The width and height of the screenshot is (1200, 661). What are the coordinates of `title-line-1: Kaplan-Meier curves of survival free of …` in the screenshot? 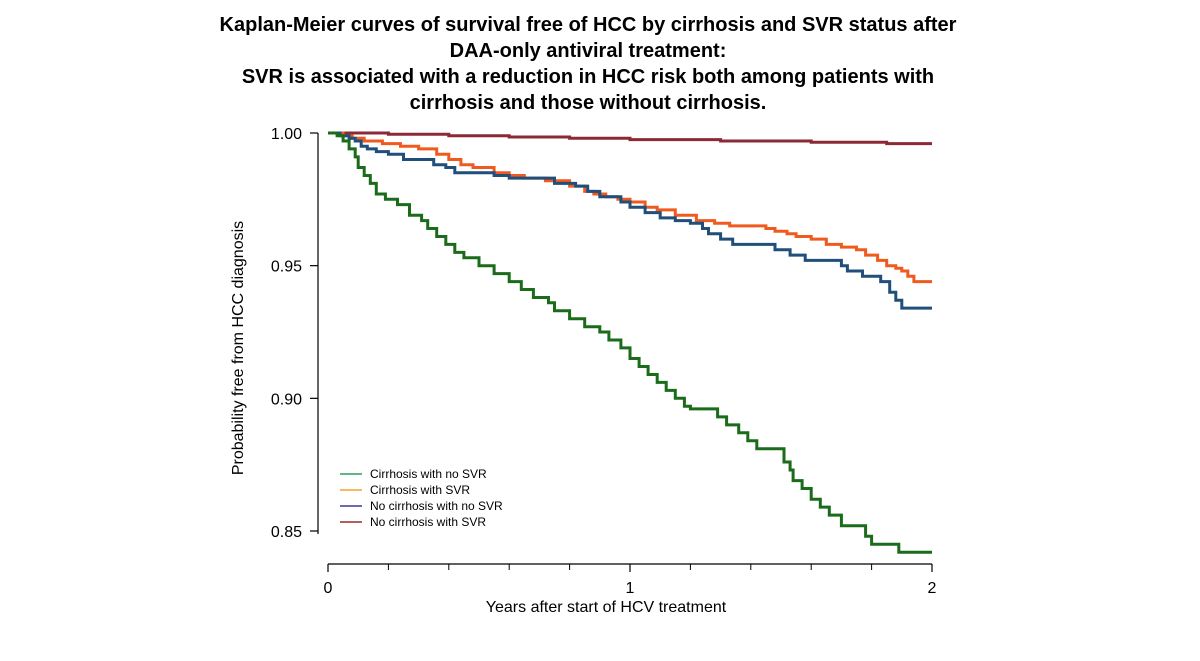 It's located at (588, 25).